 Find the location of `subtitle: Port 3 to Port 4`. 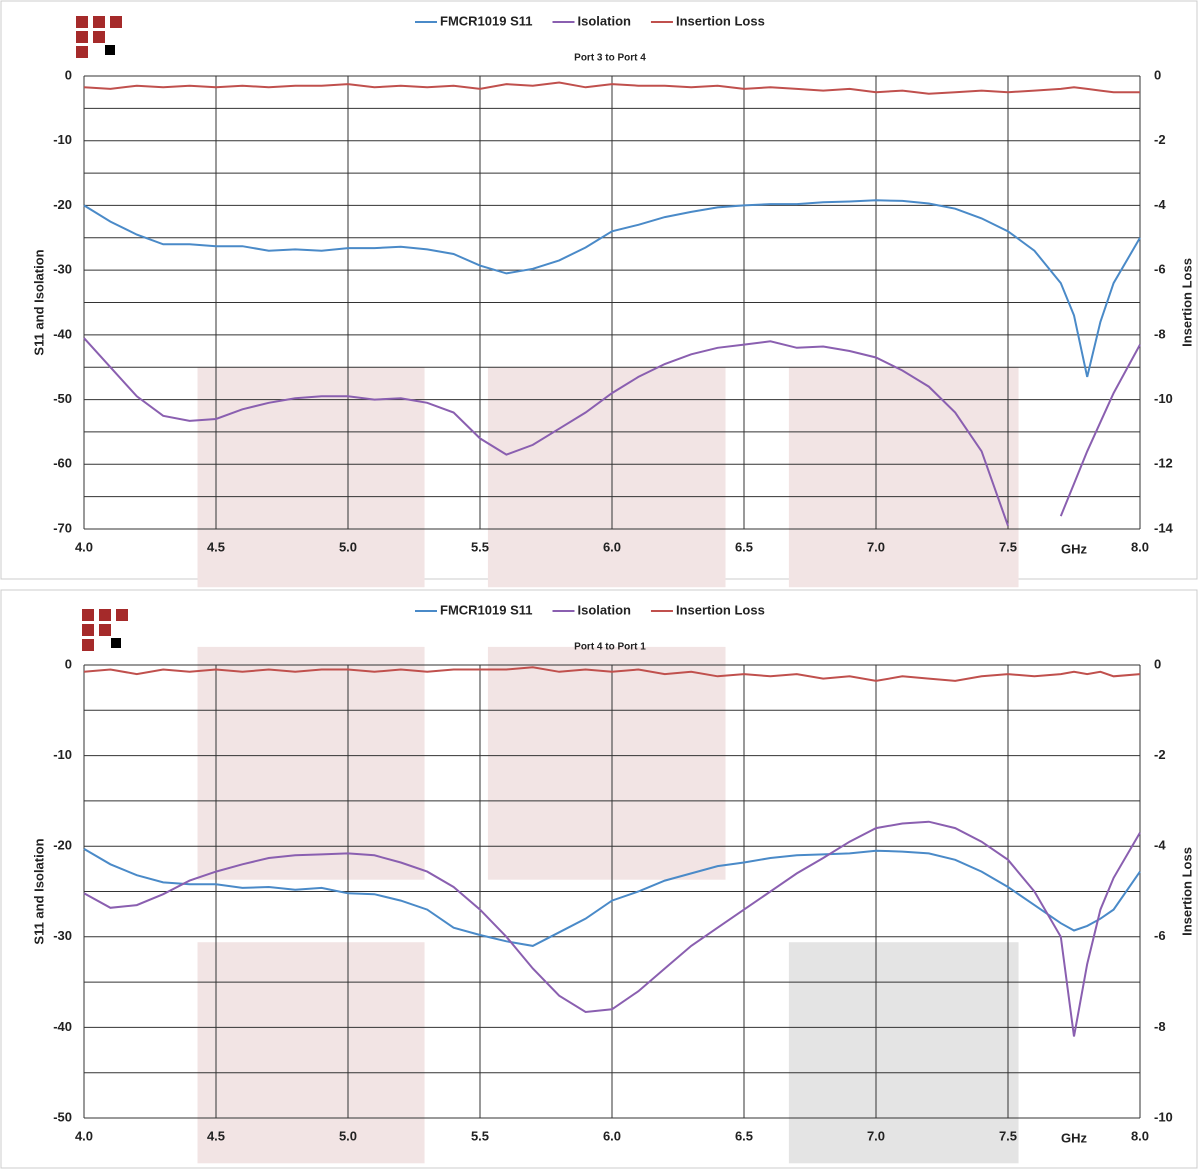

subtitle: Port 3 to Port 4 is located at coordinates (610, 58).